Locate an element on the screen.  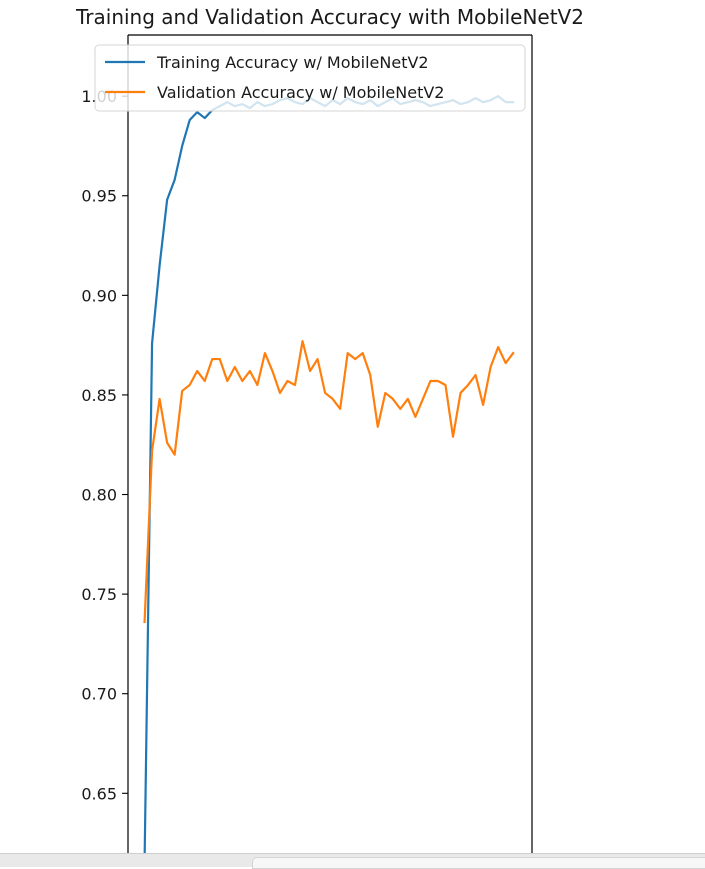
legend-label-training: Training Accuracy w/ MobileNetV2 is located at coordinates (292, 62).